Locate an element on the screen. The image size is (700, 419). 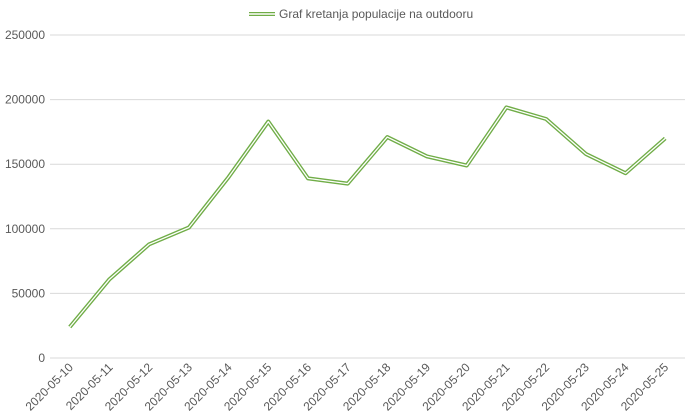
y-tick-label: 150000 is located at coordinates (25, 164).